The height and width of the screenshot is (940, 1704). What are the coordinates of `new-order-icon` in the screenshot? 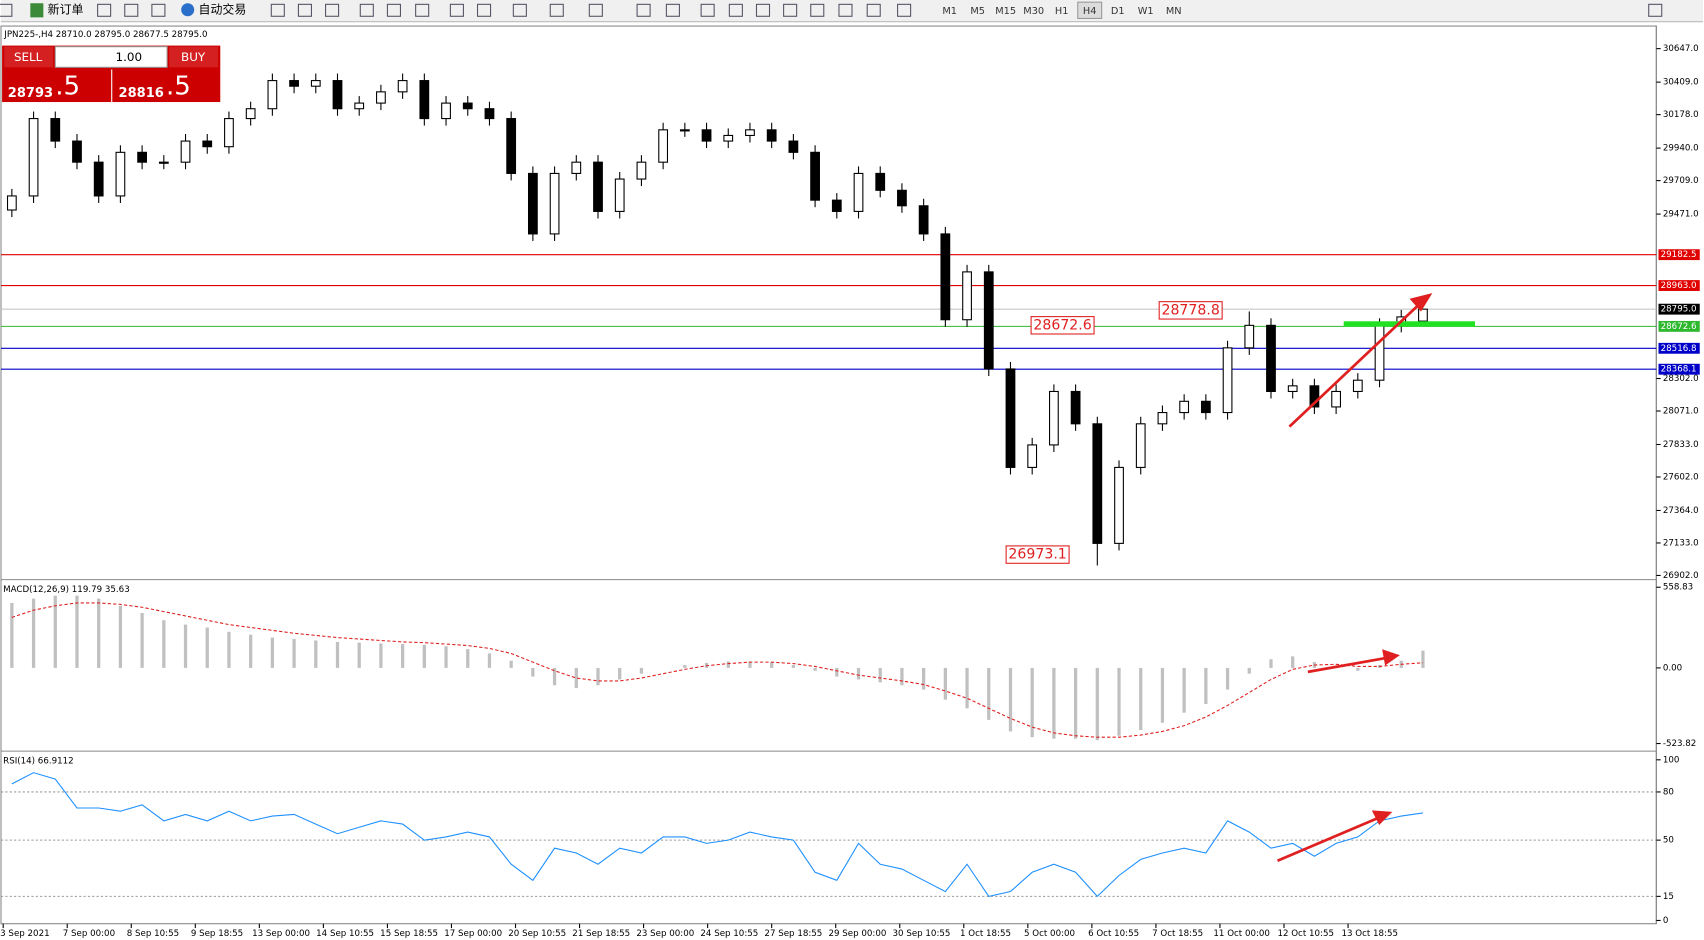 It's located at (37, 10).